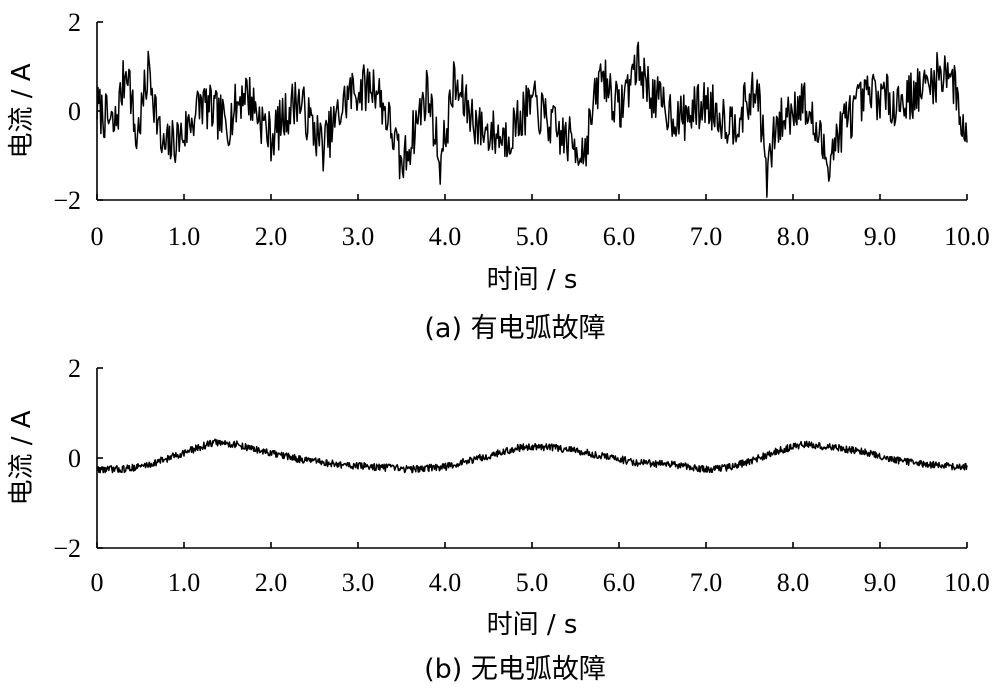 This screenshot has width=1000, height=691. What do you see at coordinates (532, 456) in the screenshot?
I see `series-line` at bounding box center [532, 456].